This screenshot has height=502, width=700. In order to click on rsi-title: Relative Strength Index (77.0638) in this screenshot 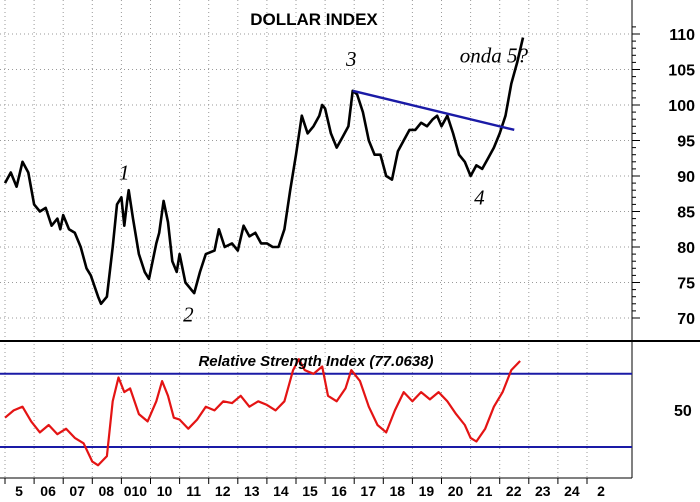, I will do `click(315, 361)`.